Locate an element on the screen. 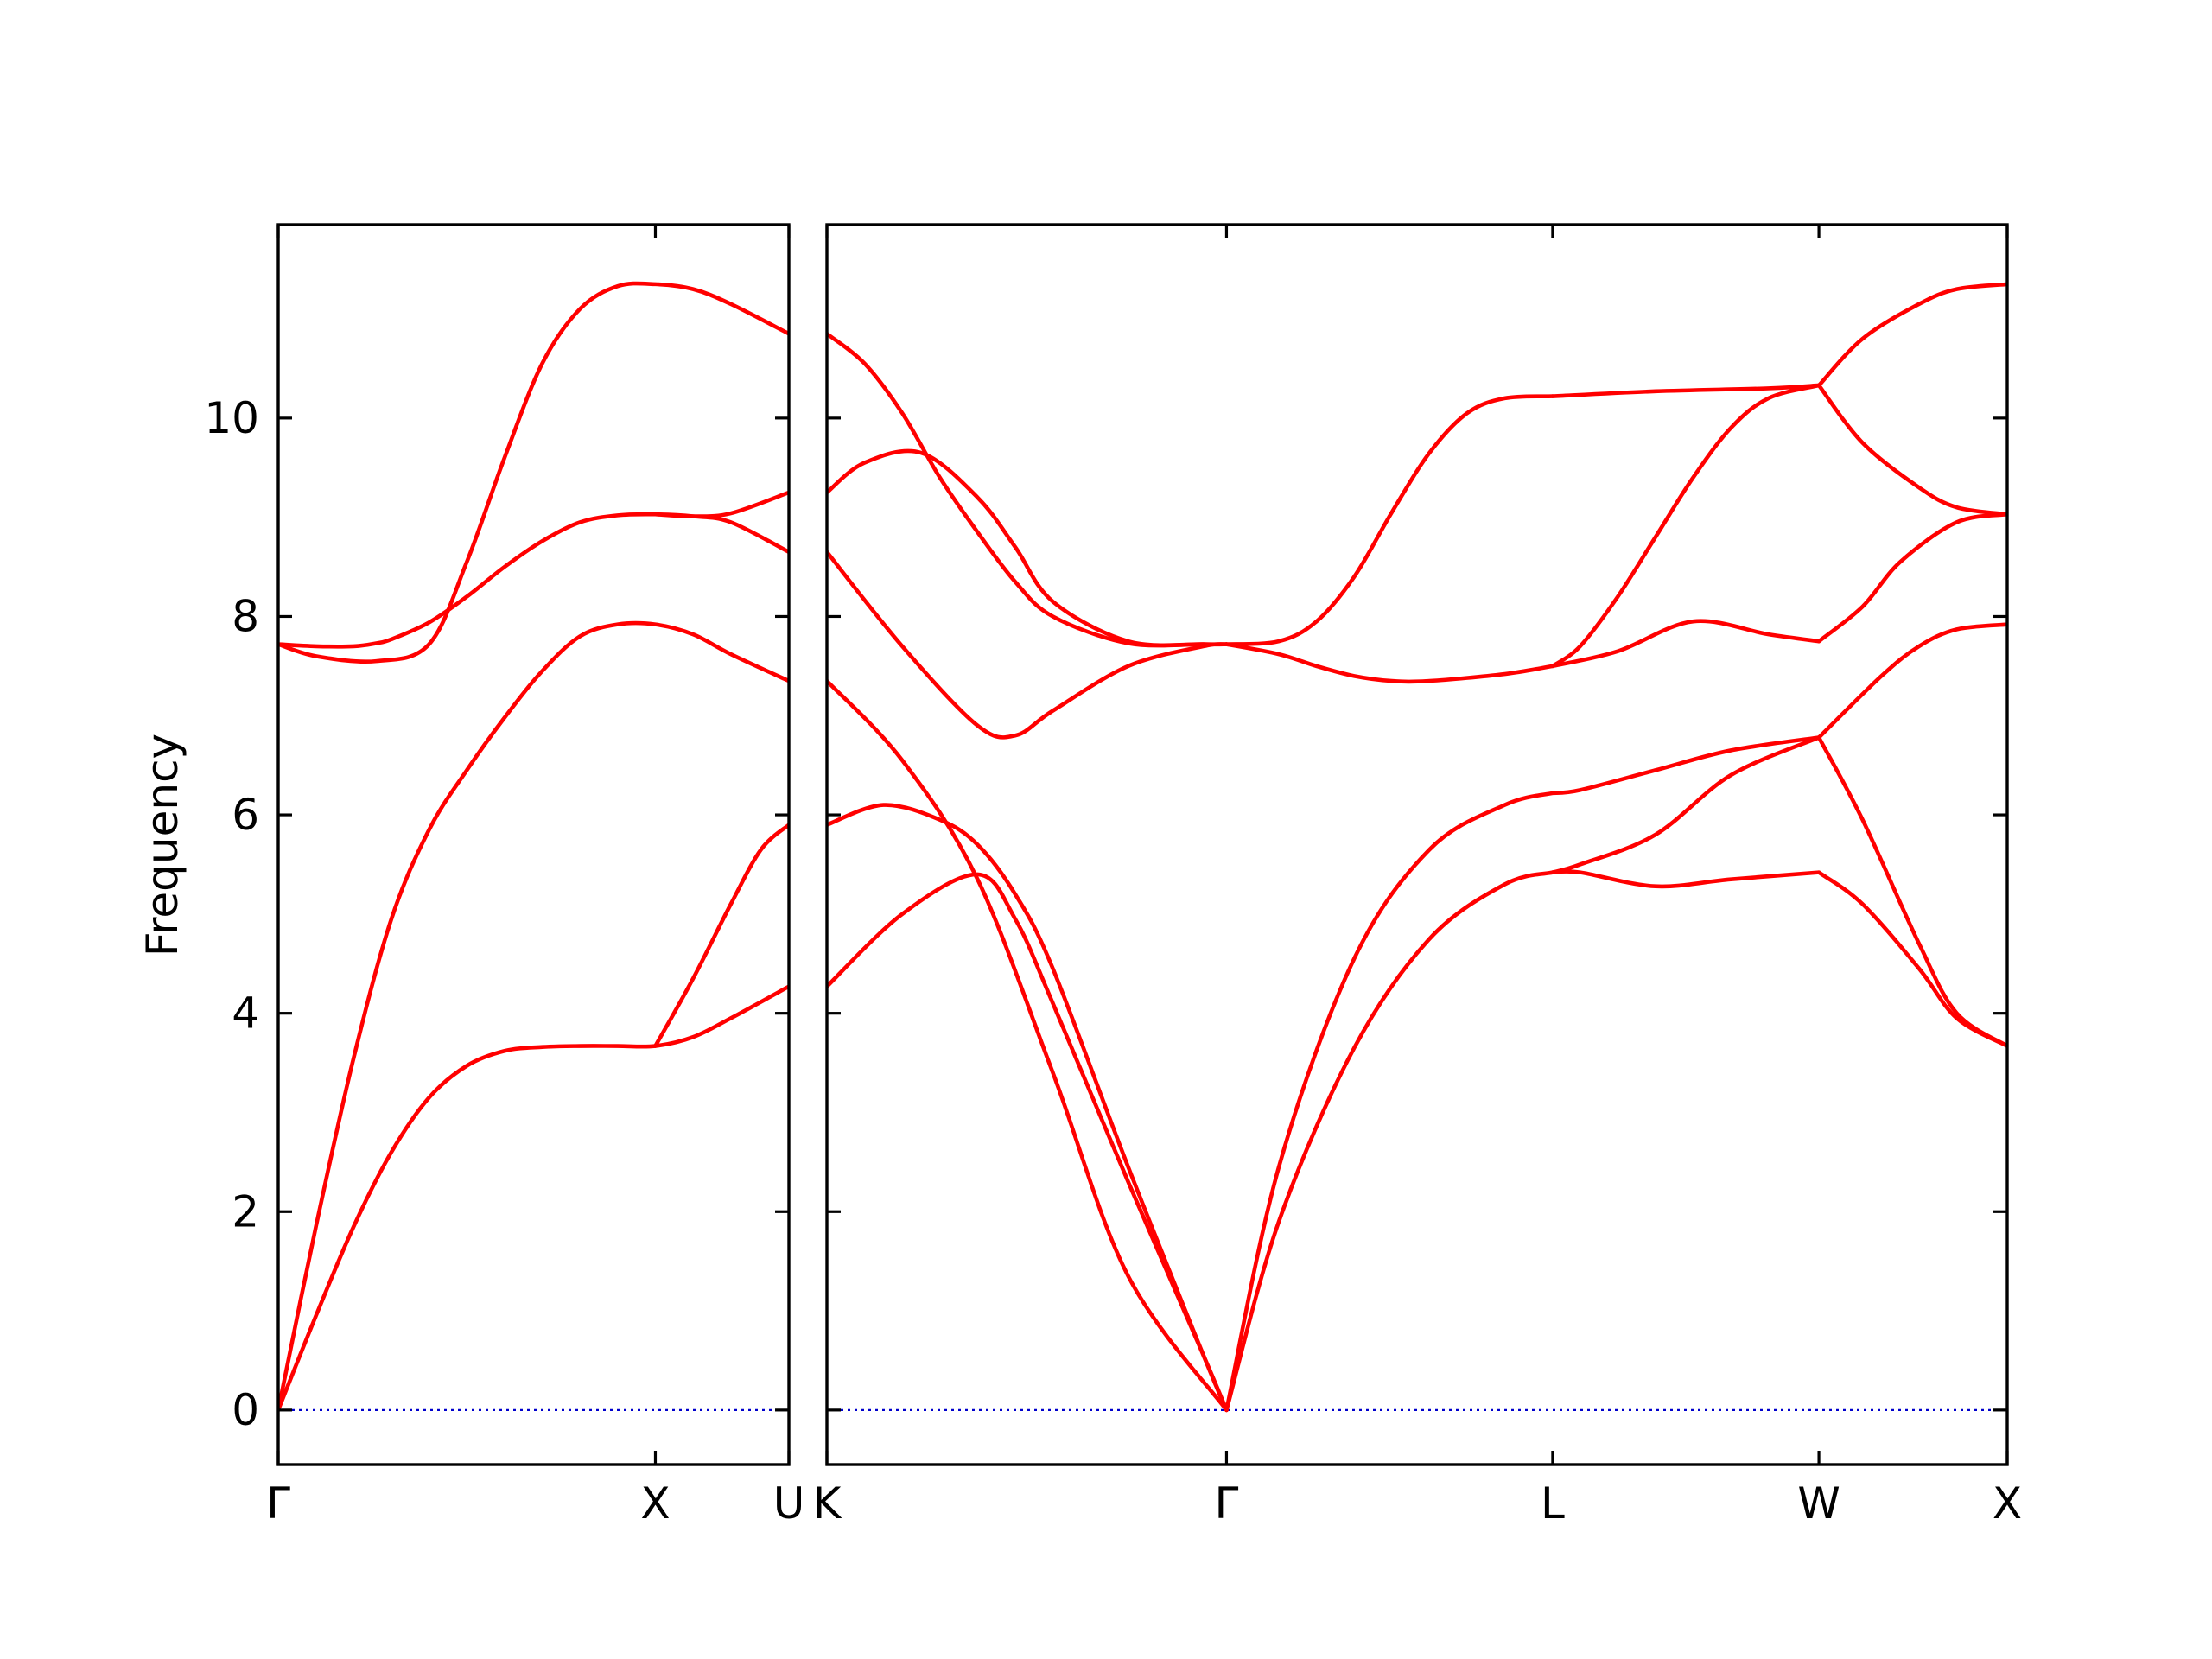  x-tick-label-K: K is located at coordinates (827, 1503).